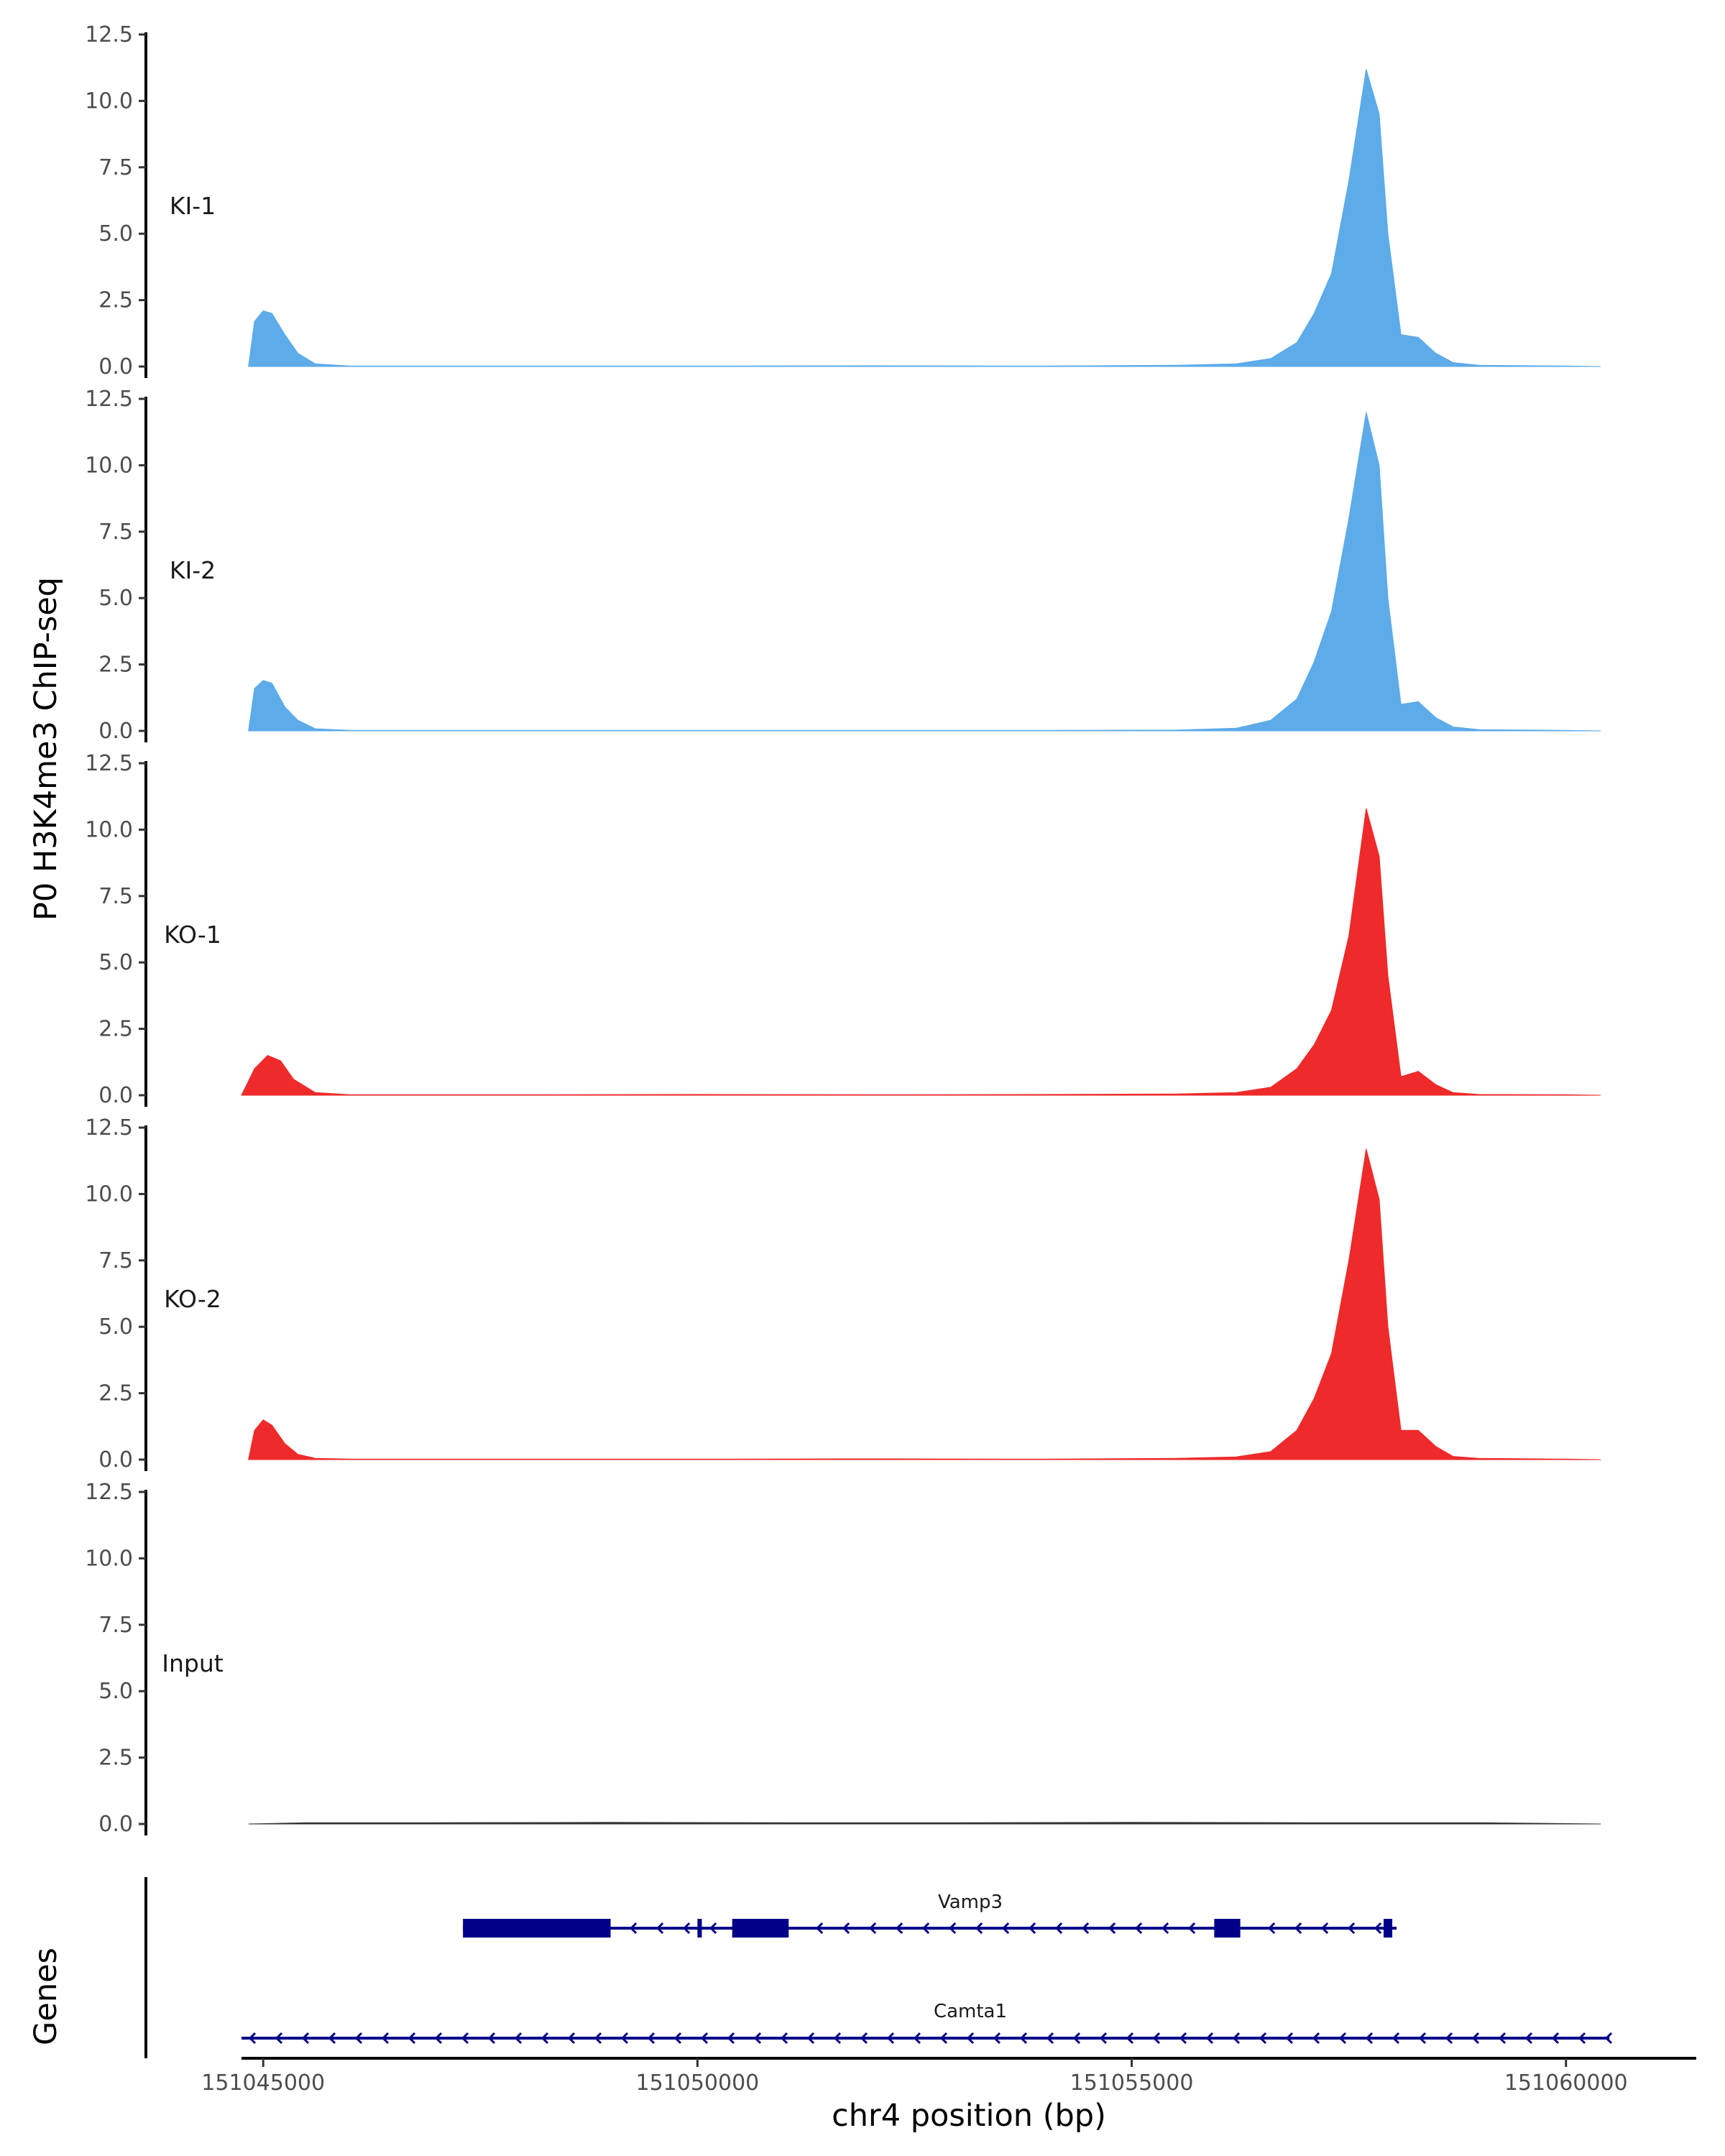 The width and height of the screenshot is (1725, 2156). What do you see at coordinates (46, 749) in the screenshot?
I see `y-axis-title: P0 H3K4me3 ChIP-seq` at bounding box center [46, 749].